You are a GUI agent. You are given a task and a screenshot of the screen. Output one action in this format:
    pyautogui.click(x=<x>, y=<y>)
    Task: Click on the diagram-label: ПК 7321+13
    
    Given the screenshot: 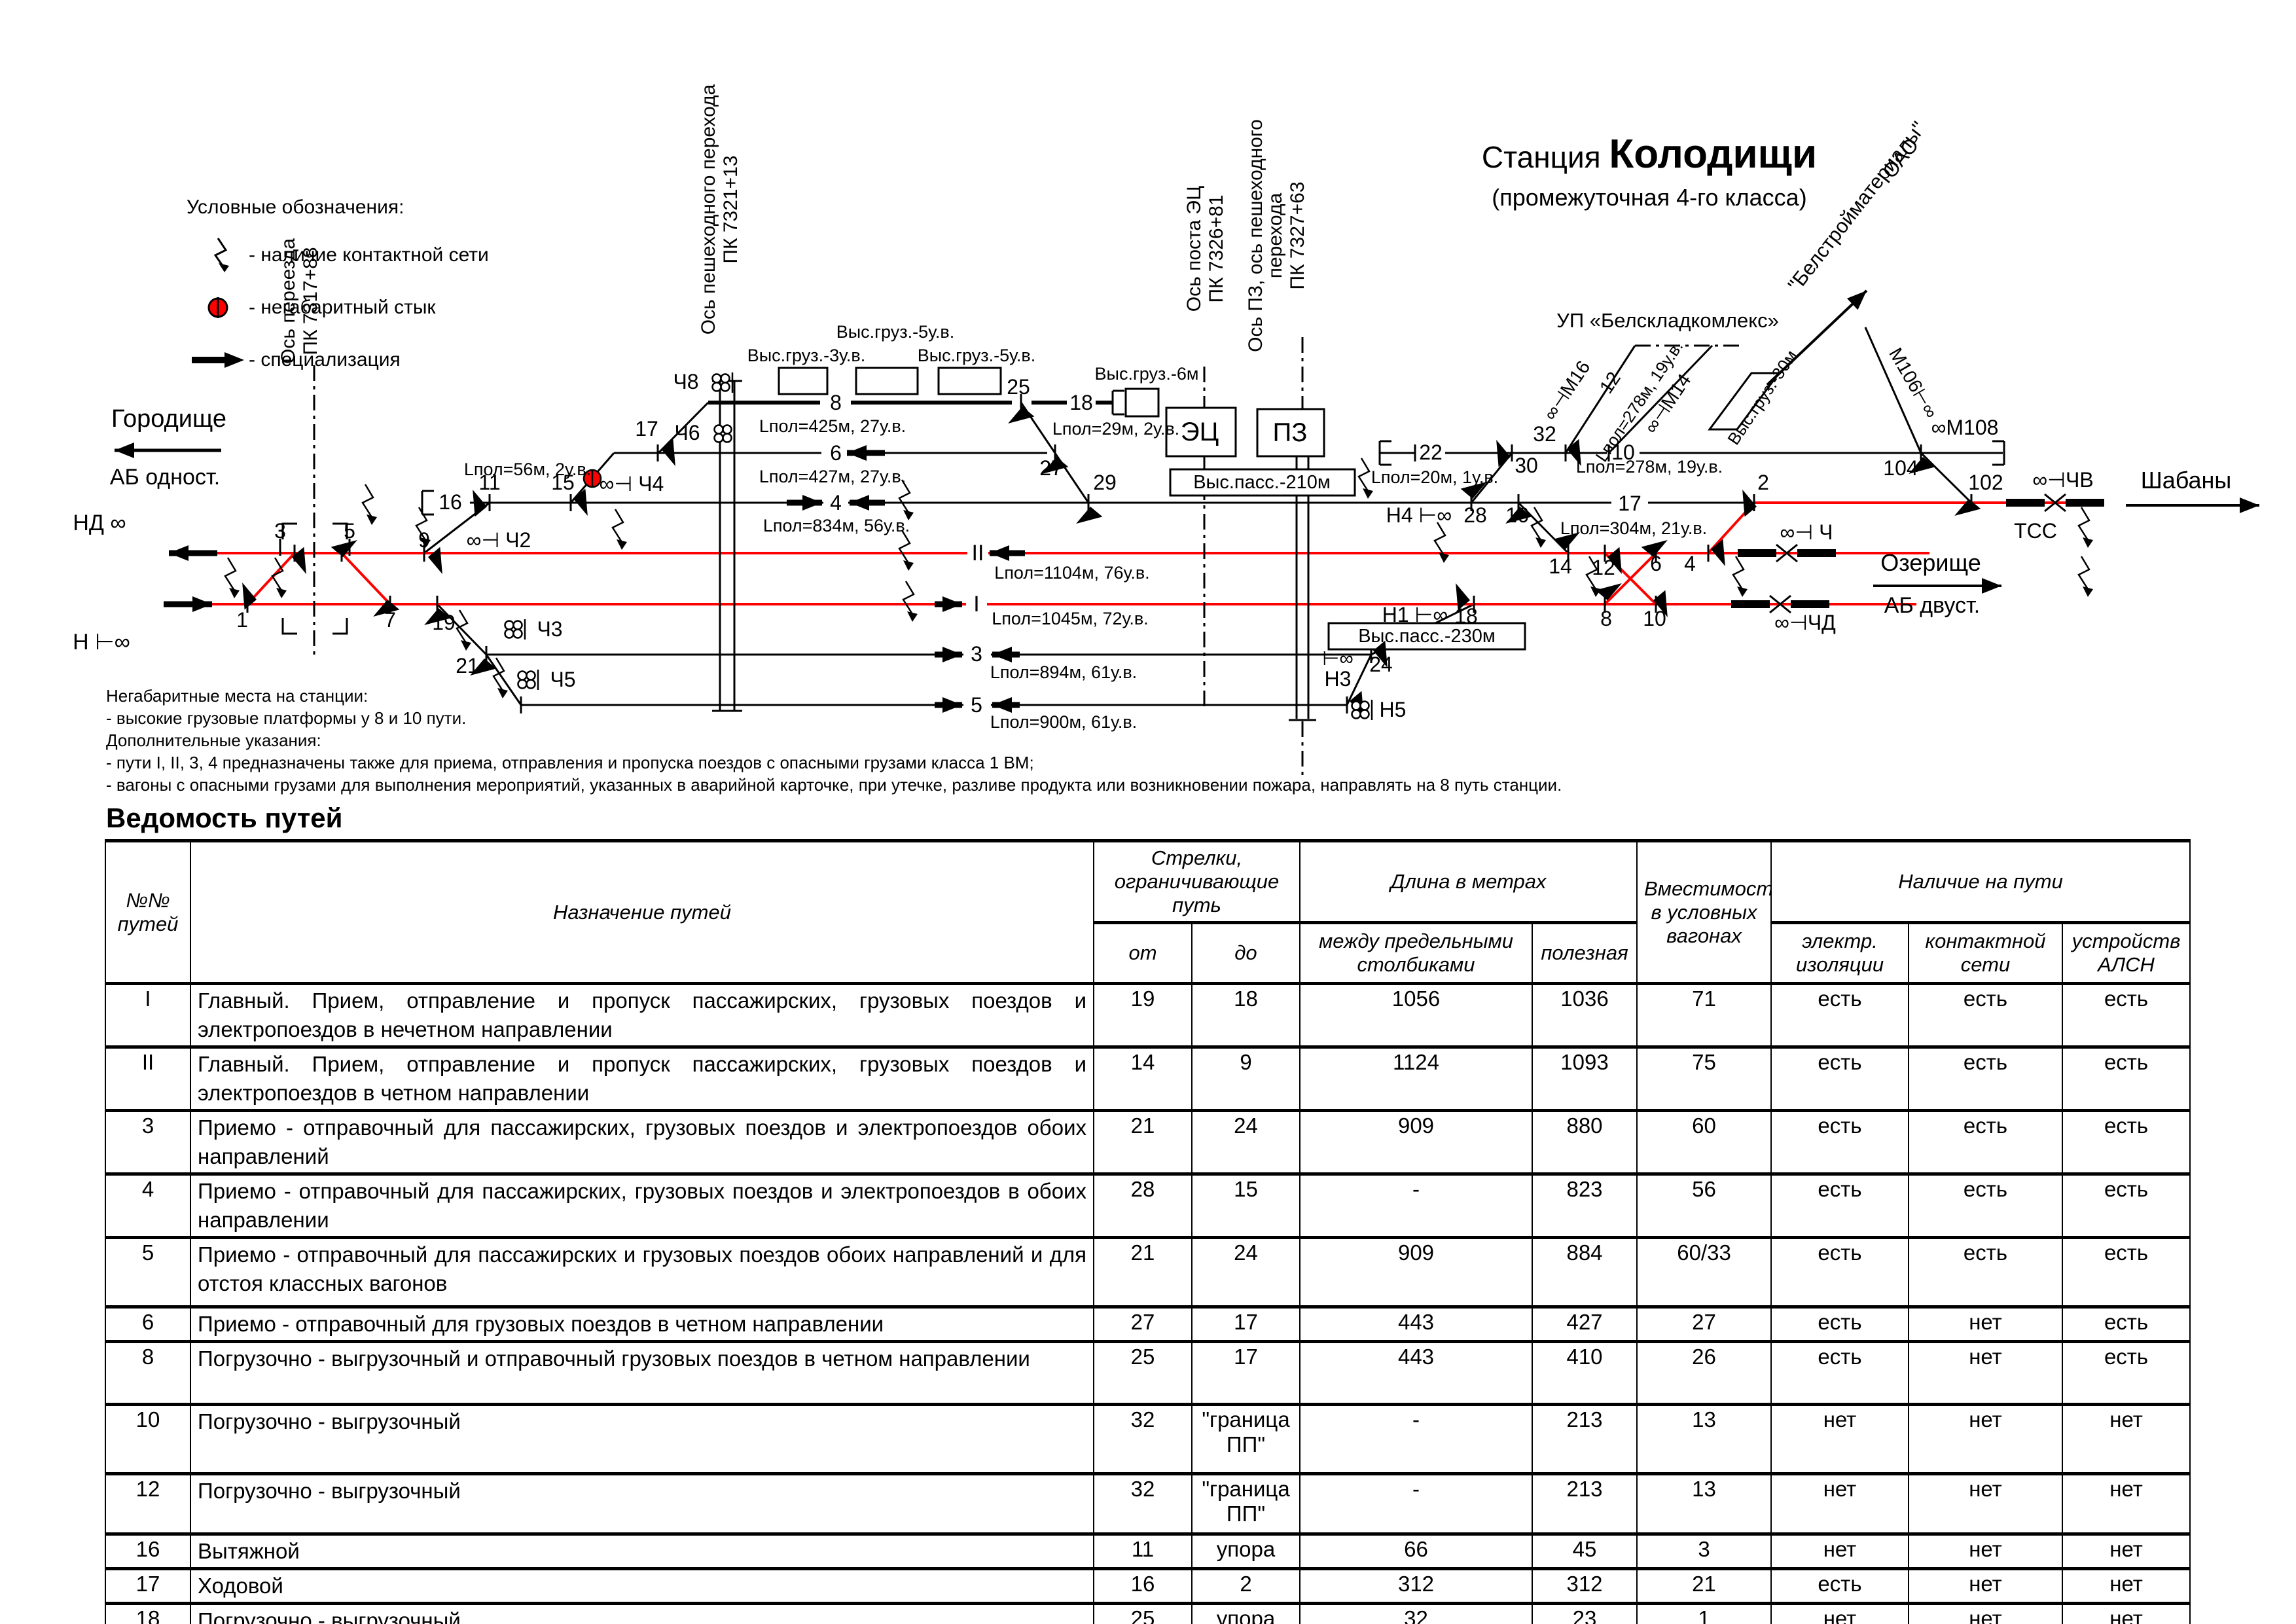 What is the action you would take?
    pyautogui.click(x=731, y=210)
    